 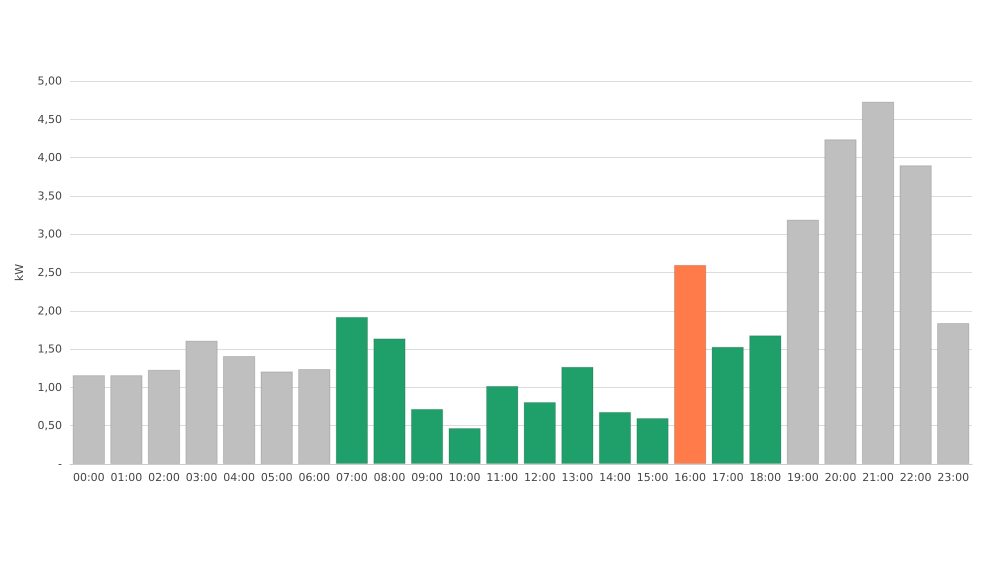 What do you see at coordinates (88, 477) in the screenshot?
I see `x-tick-label: 00:00` at bounding box center [88, 477].